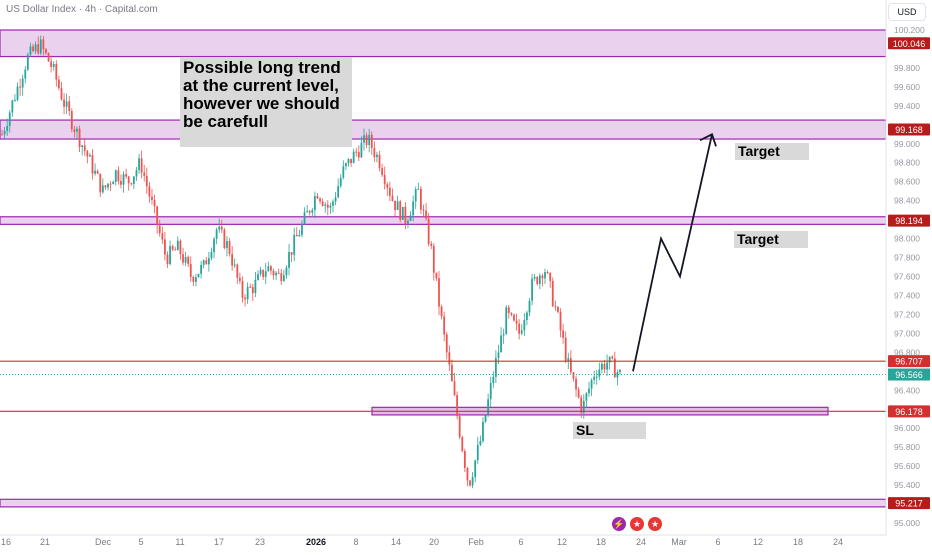 The height and width of the screenshot is (555, 932). I want to click on arrow-head-icon, so click(708, 140).